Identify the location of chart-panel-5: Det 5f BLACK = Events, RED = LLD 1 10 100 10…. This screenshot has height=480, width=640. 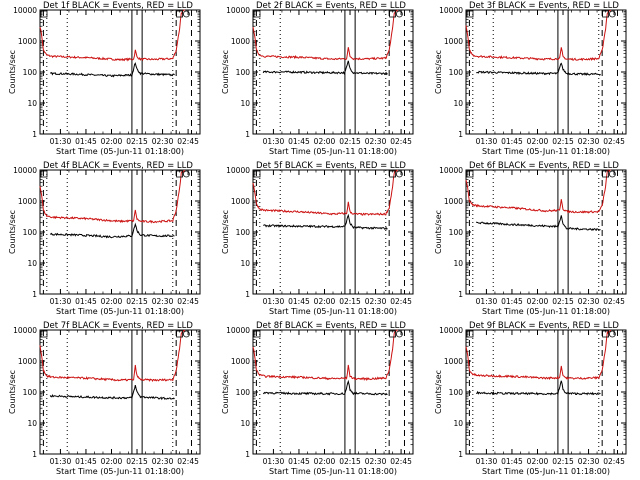
(317, 238).